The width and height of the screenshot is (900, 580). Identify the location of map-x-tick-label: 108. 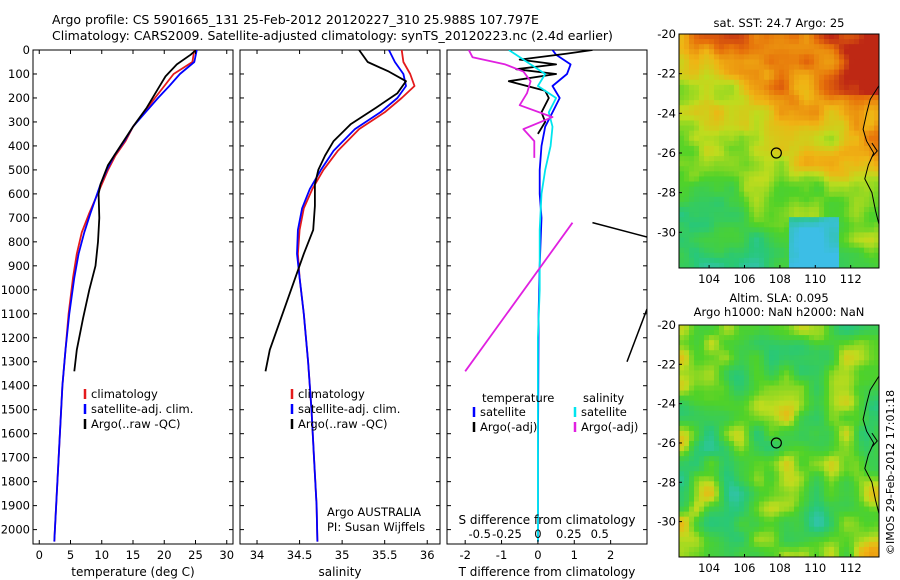
(780, 568).